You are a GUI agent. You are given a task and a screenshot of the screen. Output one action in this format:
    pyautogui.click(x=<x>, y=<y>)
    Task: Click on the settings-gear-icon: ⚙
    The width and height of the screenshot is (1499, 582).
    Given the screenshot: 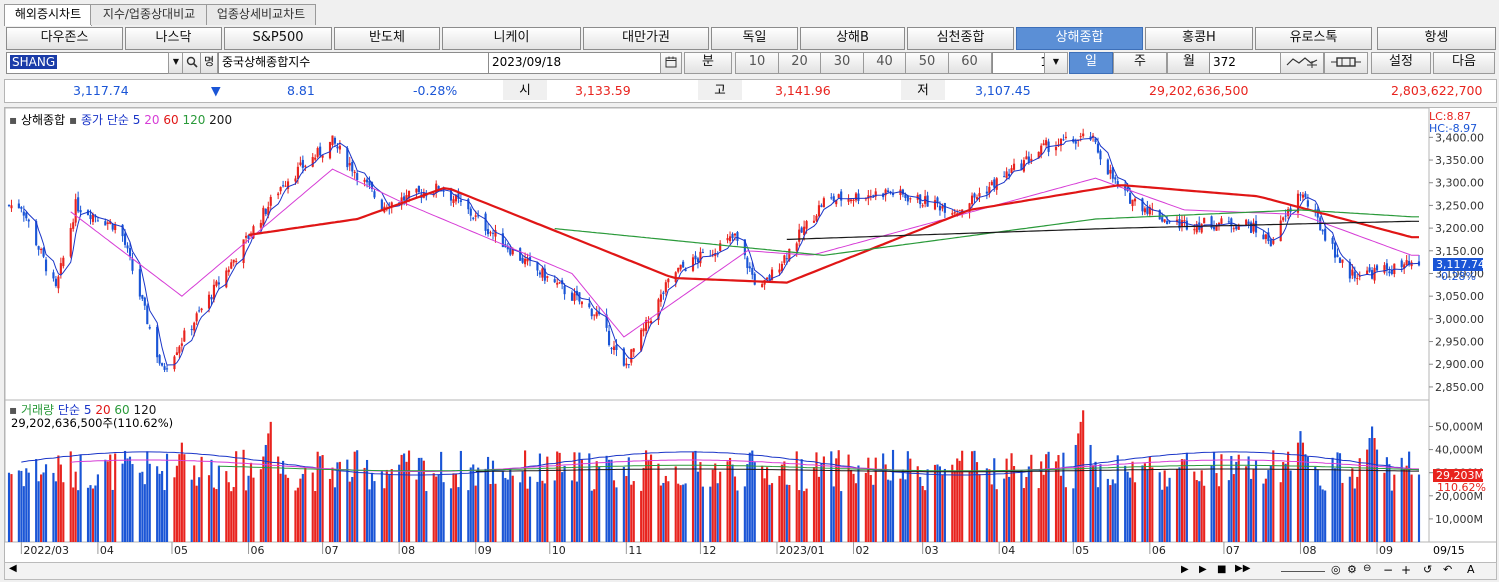 What is the action you would take?
    pyautogui.click(x=1352, y=569)
    